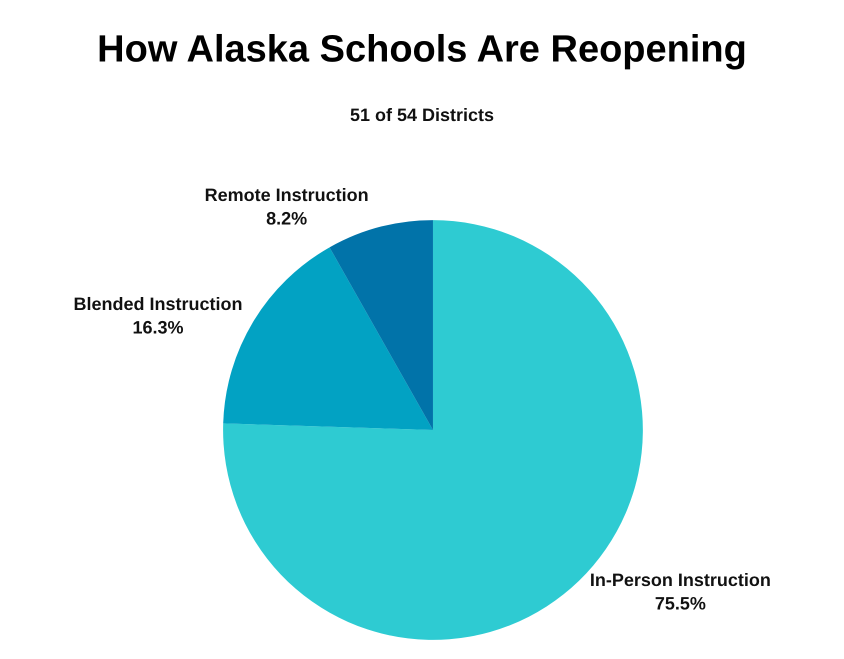  Describe the element at coordinates (422, 115) in the screenshot. I see `chart-subtitle: 51 of 54 Districts` at that location.